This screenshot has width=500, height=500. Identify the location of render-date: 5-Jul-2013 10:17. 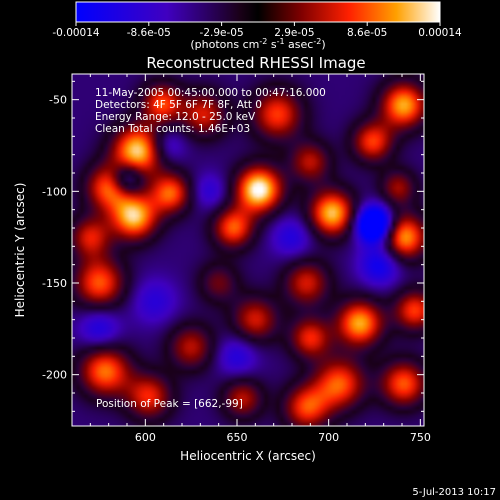
(454, 492).